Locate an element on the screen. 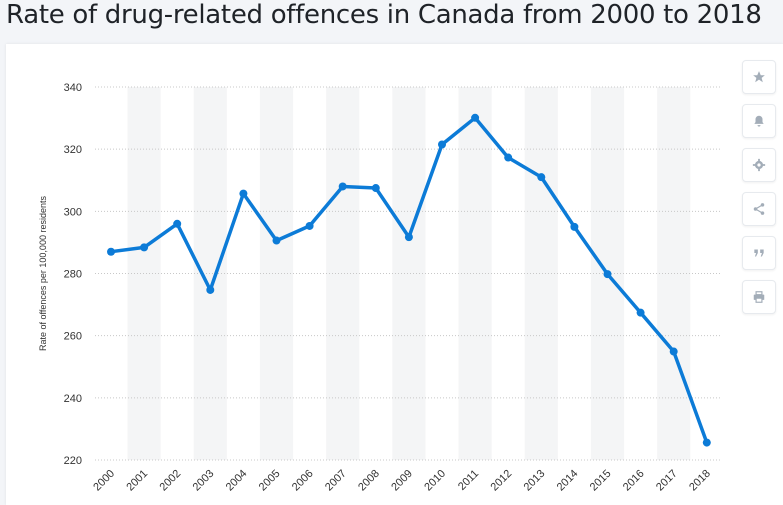 This screenshot has width=783, height=505. print-icon is located at coordinates (759, 297).